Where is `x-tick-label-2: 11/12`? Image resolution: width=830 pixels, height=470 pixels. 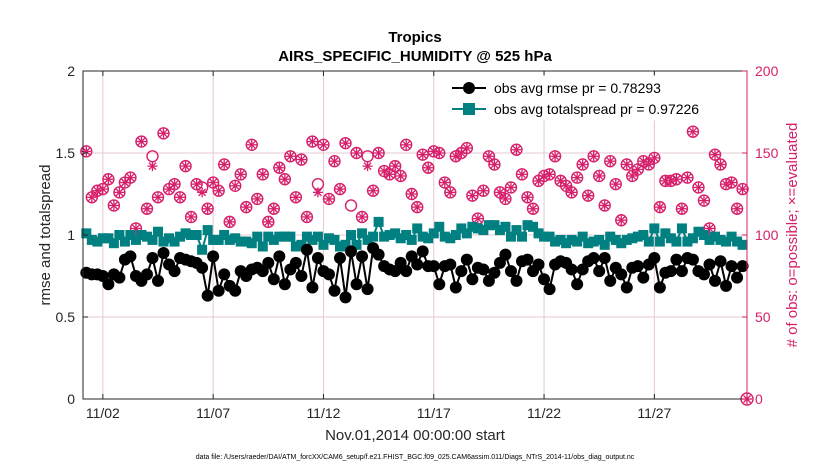
x-tick-label-2: 11/12 is located at coordinates (323, 413).